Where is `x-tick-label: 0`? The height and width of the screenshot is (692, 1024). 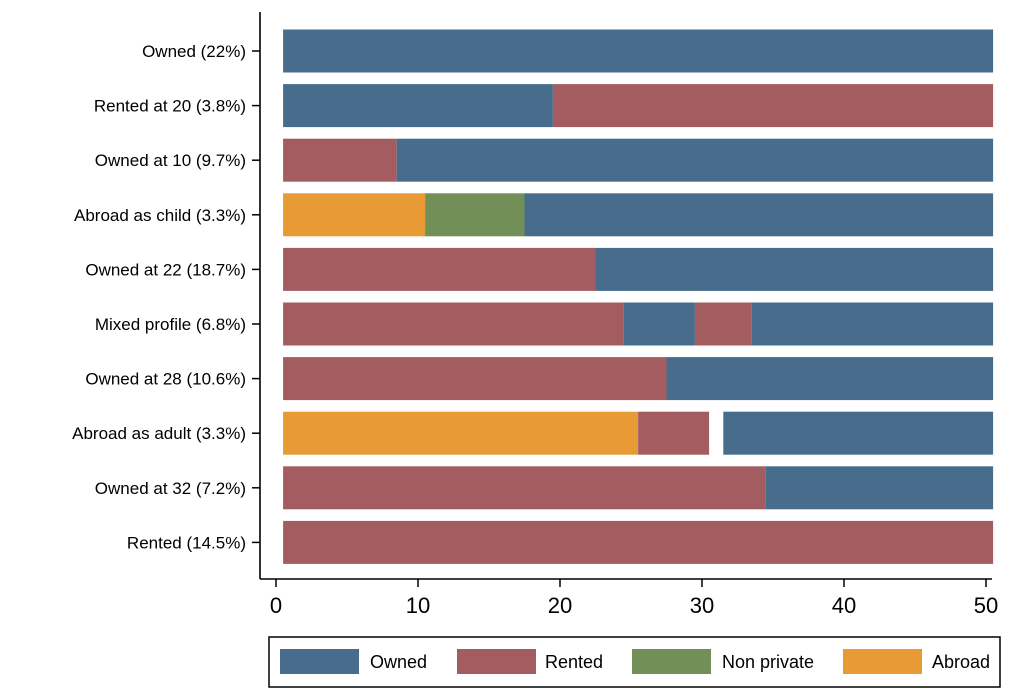 x-tick-label: 0 is located at coordinates (276, 605).